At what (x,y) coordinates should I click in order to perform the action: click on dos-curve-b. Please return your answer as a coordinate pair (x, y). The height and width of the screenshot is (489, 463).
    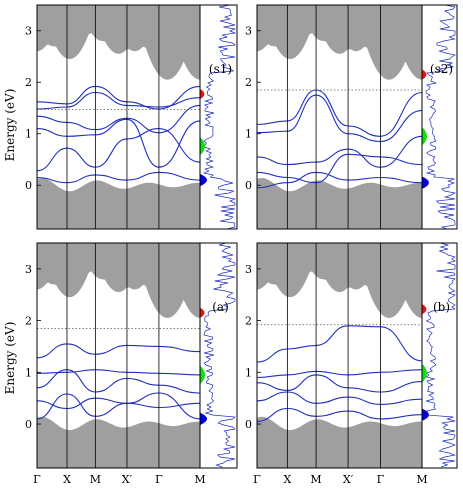
    Looking at the image, I should click on (441, 355).